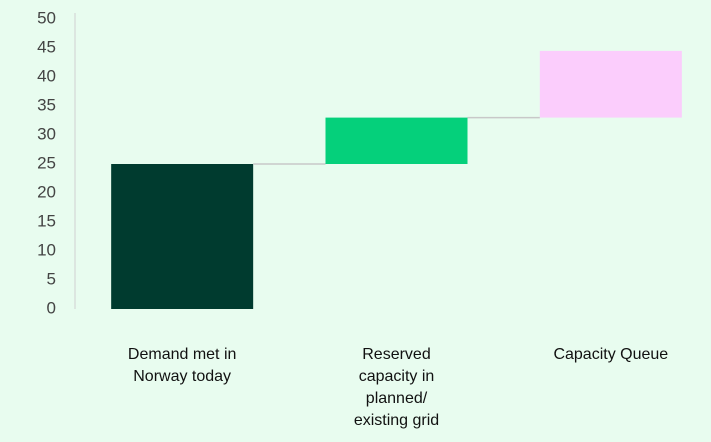 Image resolution: width=711 pixels, height=442 pixels. What do you see at coordinates (46, 220) in the screenshot?
I see `y-tick-label: 15` at bounding box center [46, 220].